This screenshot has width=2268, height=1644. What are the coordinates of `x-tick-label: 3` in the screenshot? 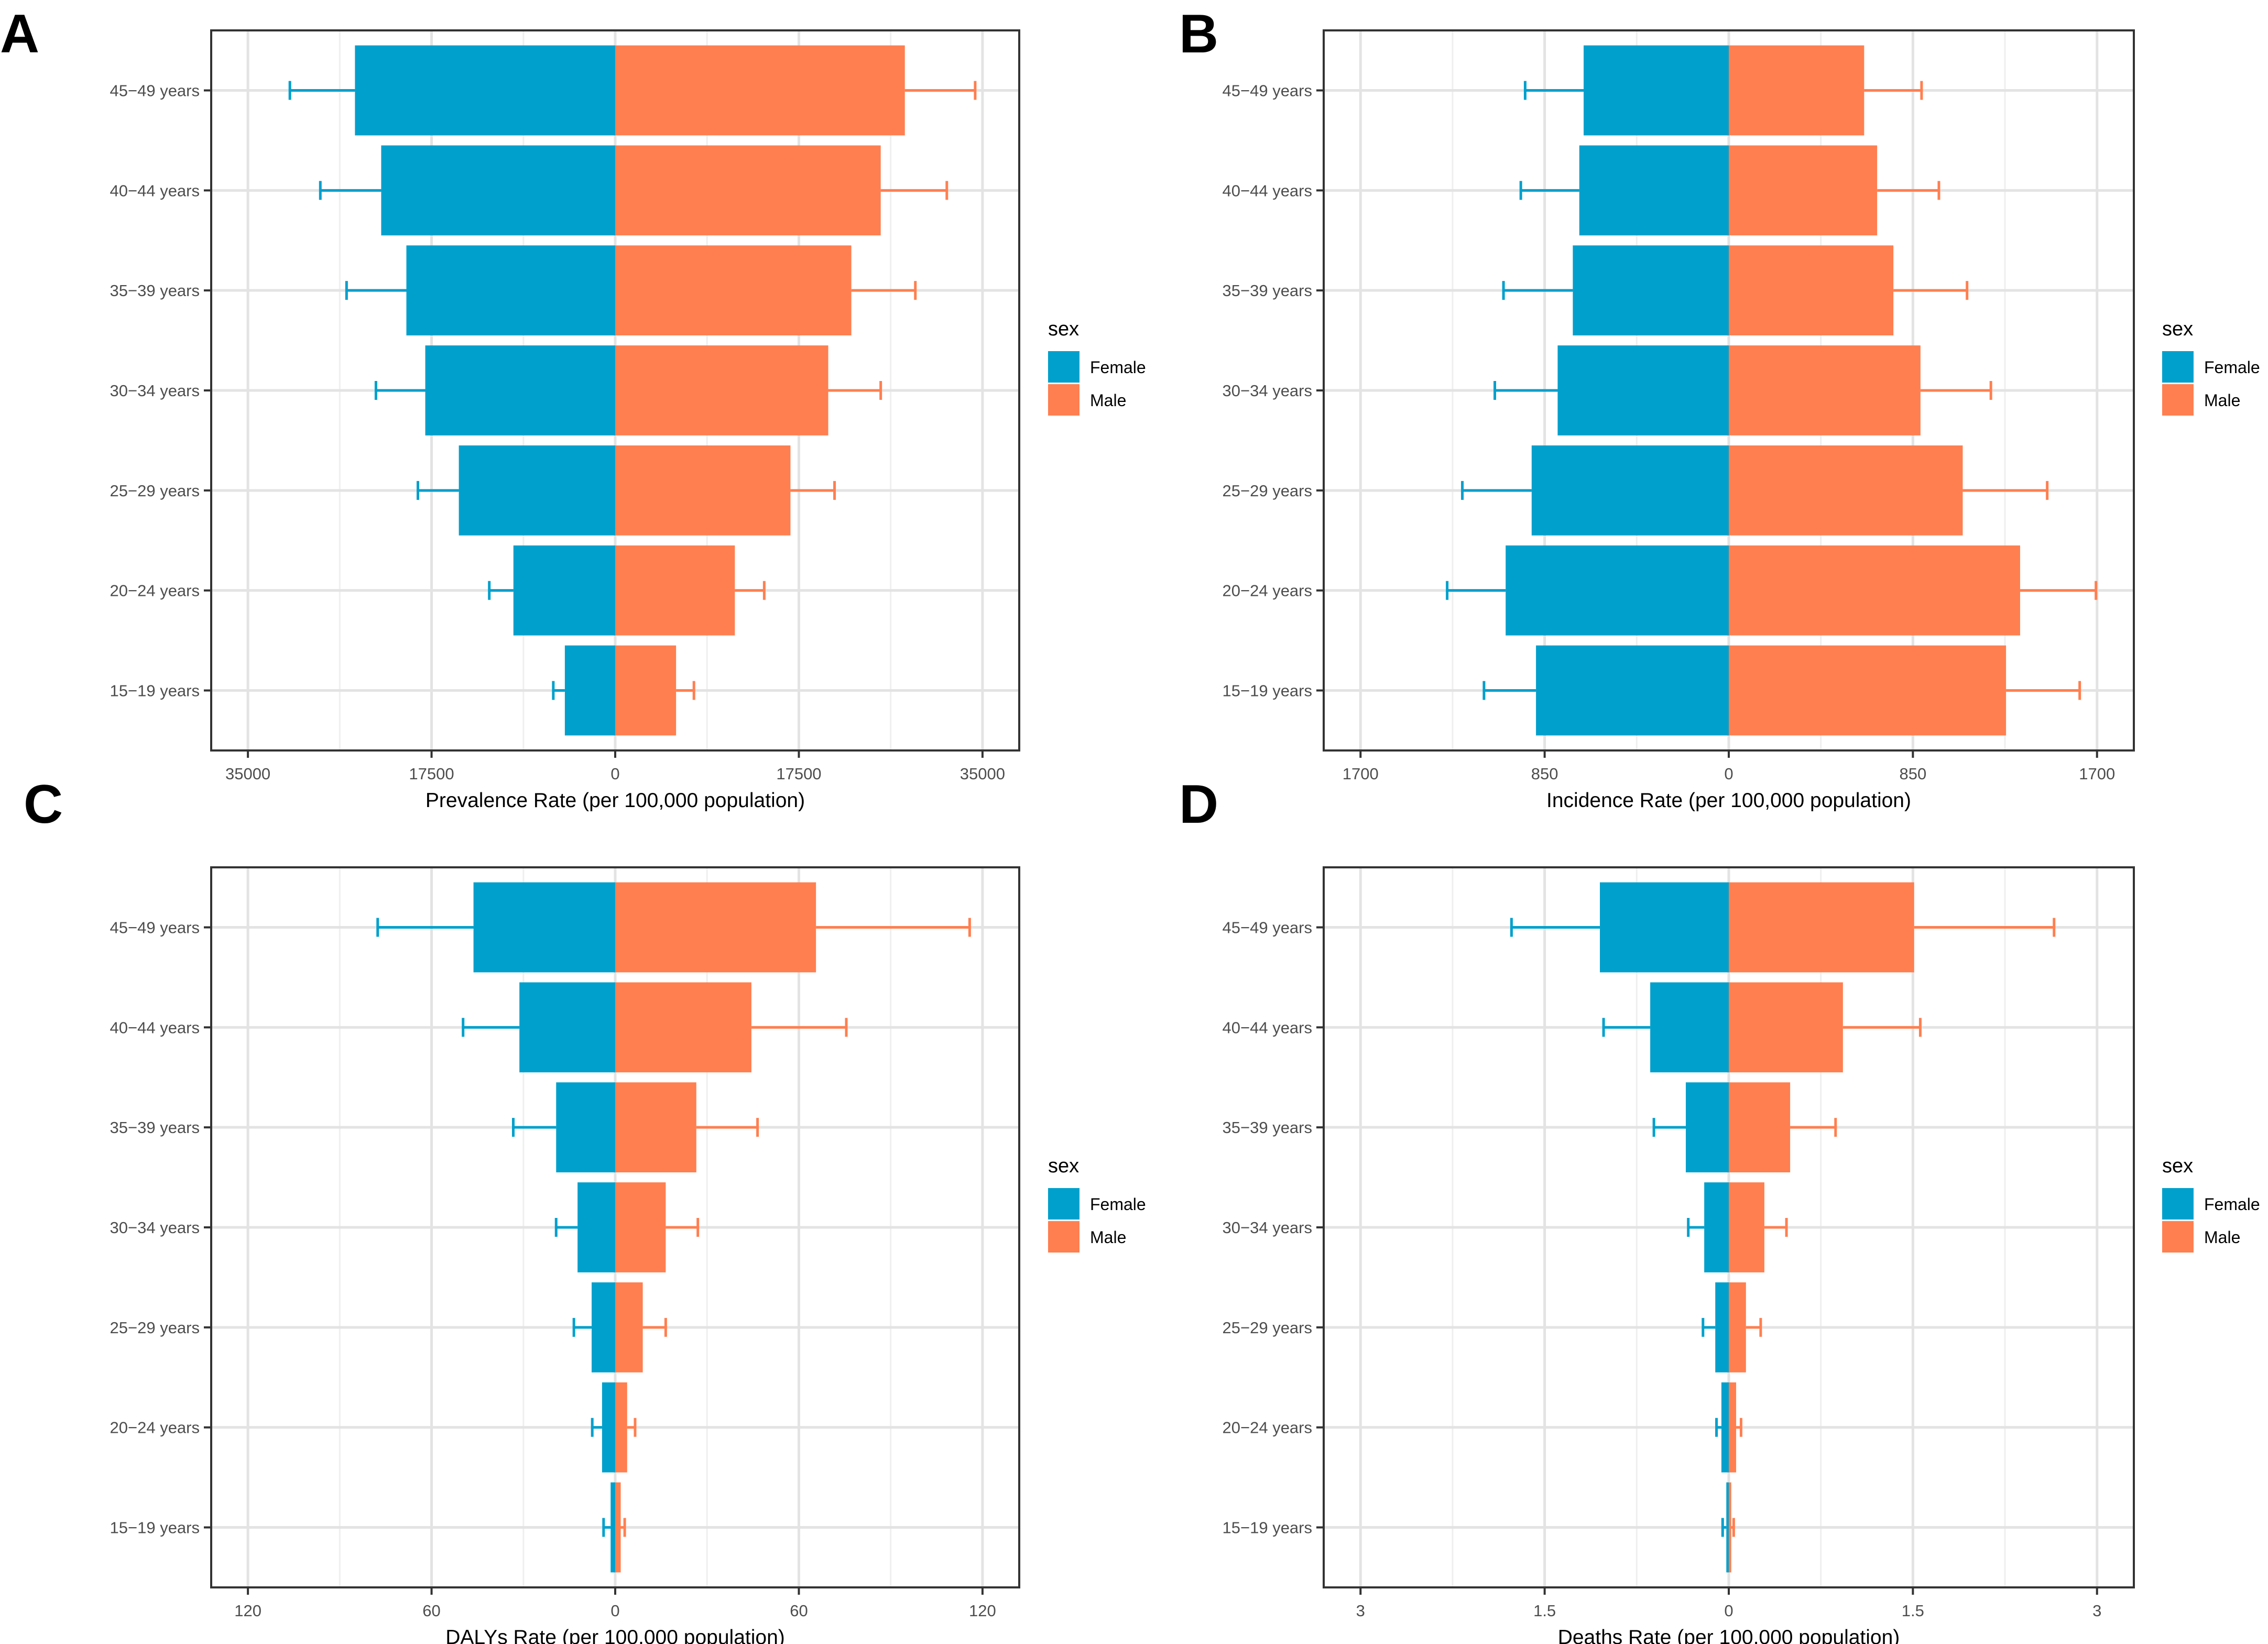 It's located at (1360, 1611).